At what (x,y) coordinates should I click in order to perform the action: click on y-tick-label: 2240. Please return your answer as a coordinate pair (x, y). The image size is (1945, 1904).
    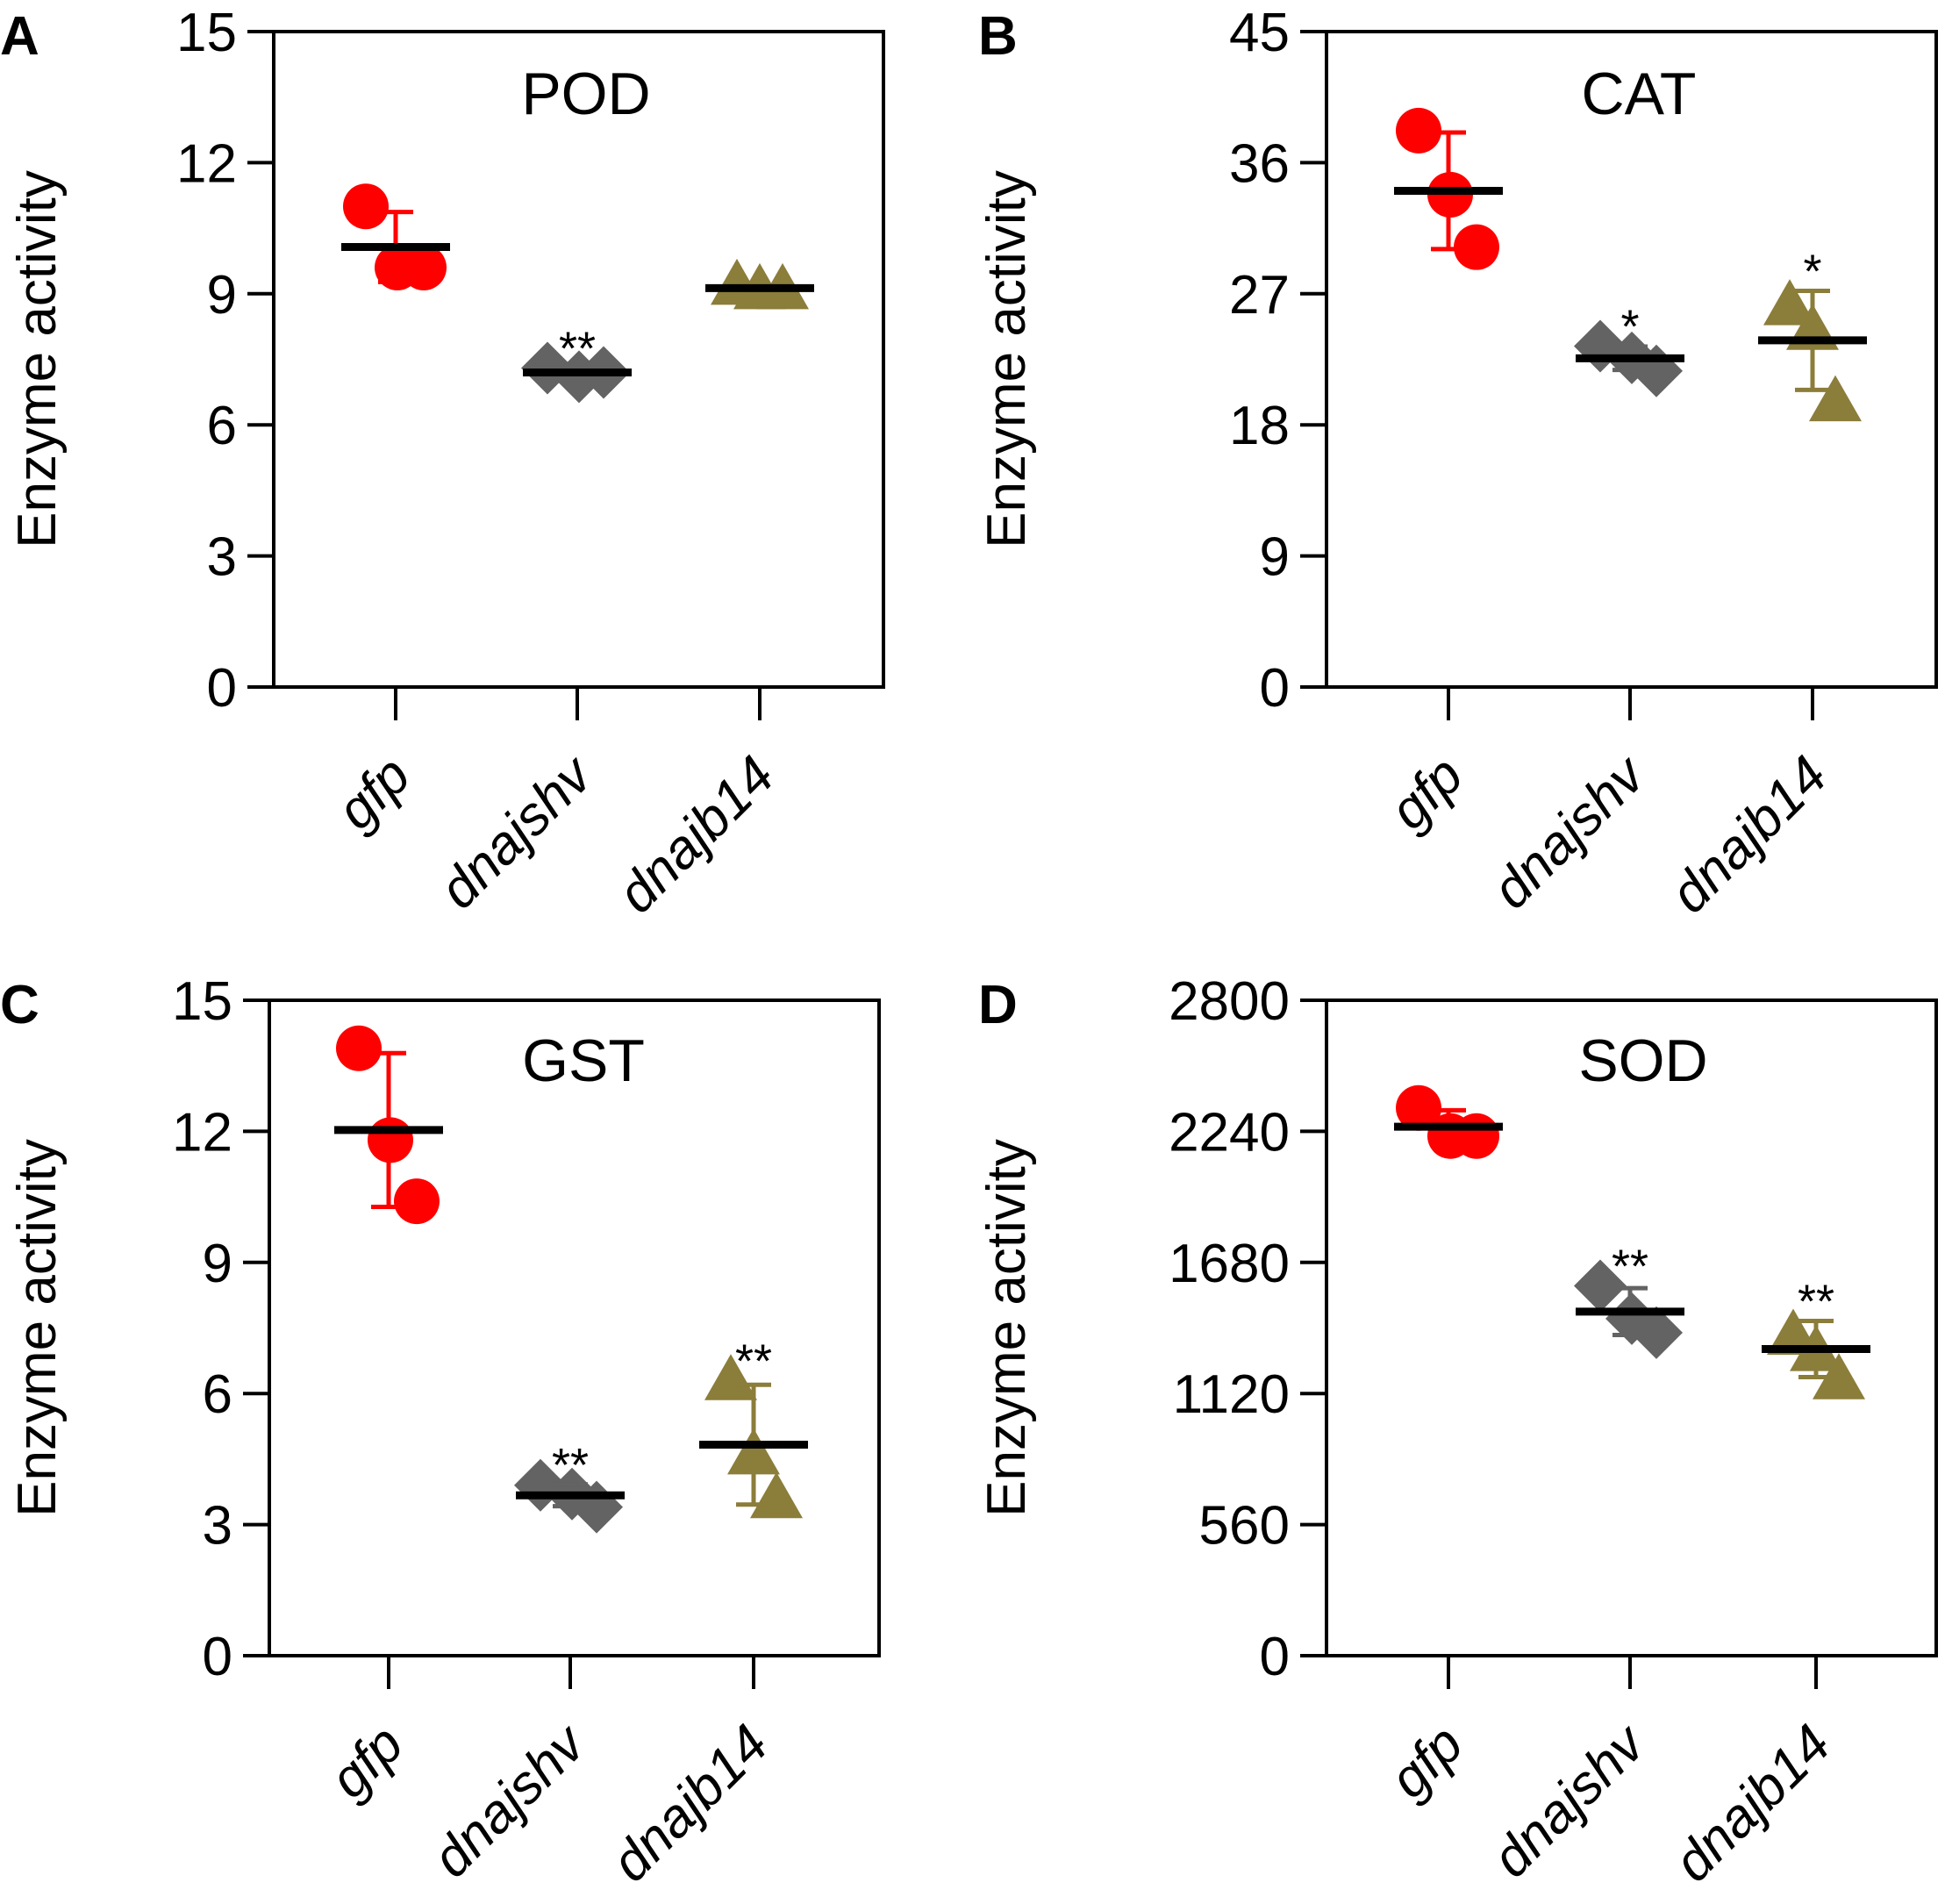
    Looking at the image, I should click on (1229, 1132).